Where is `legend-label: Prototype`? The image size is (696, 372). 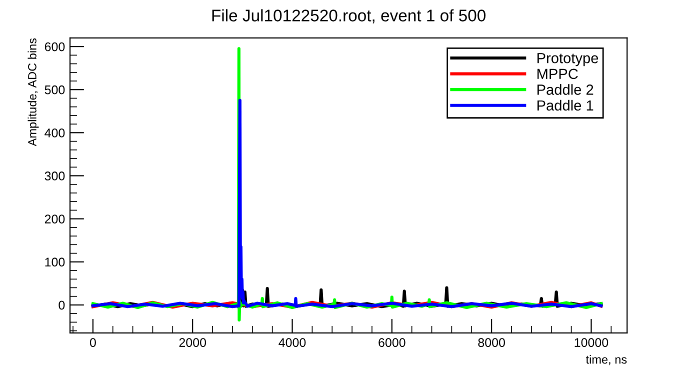
legend-label: Prototype is located at coordinates (567, 59).